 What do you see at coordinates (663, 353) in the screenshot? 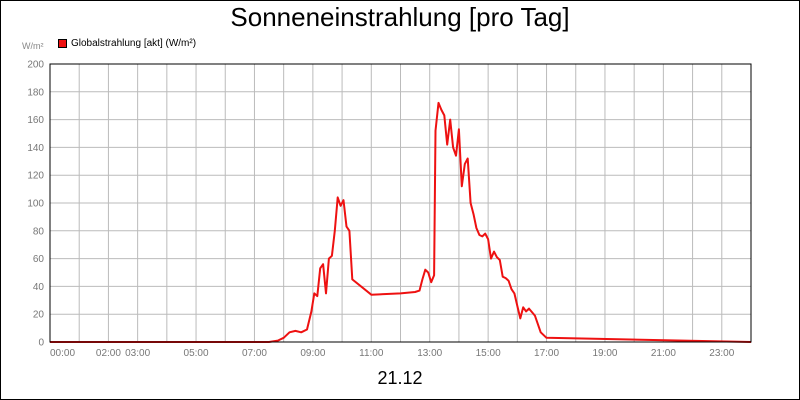
I see `x-tick-label: 21:00` at bounding box center [663, 353].